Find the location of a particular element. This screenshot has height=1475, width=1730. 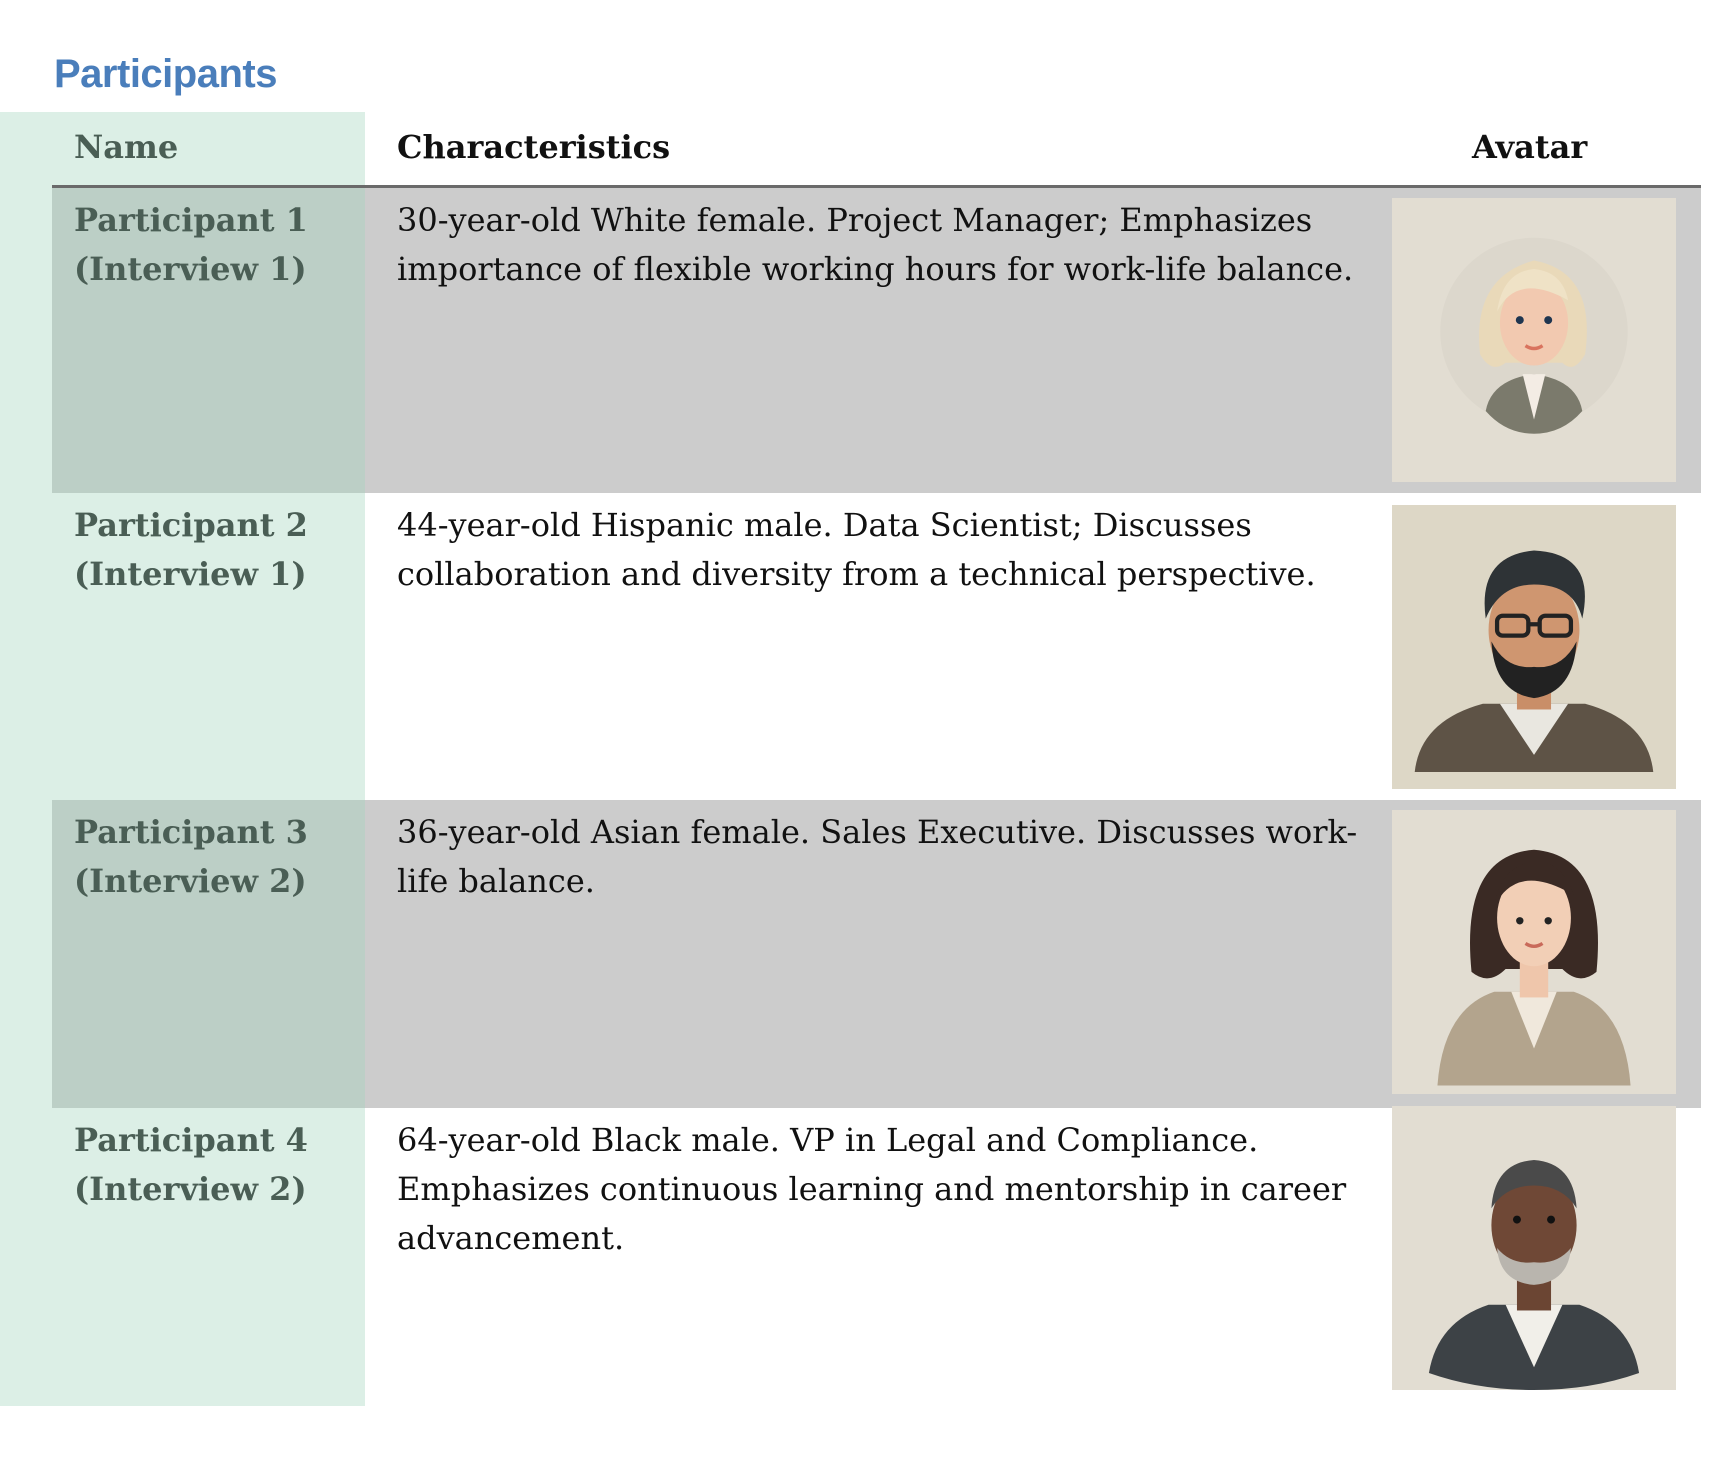

participant-name: Participant 4 is located at coordinates (191, 1140).